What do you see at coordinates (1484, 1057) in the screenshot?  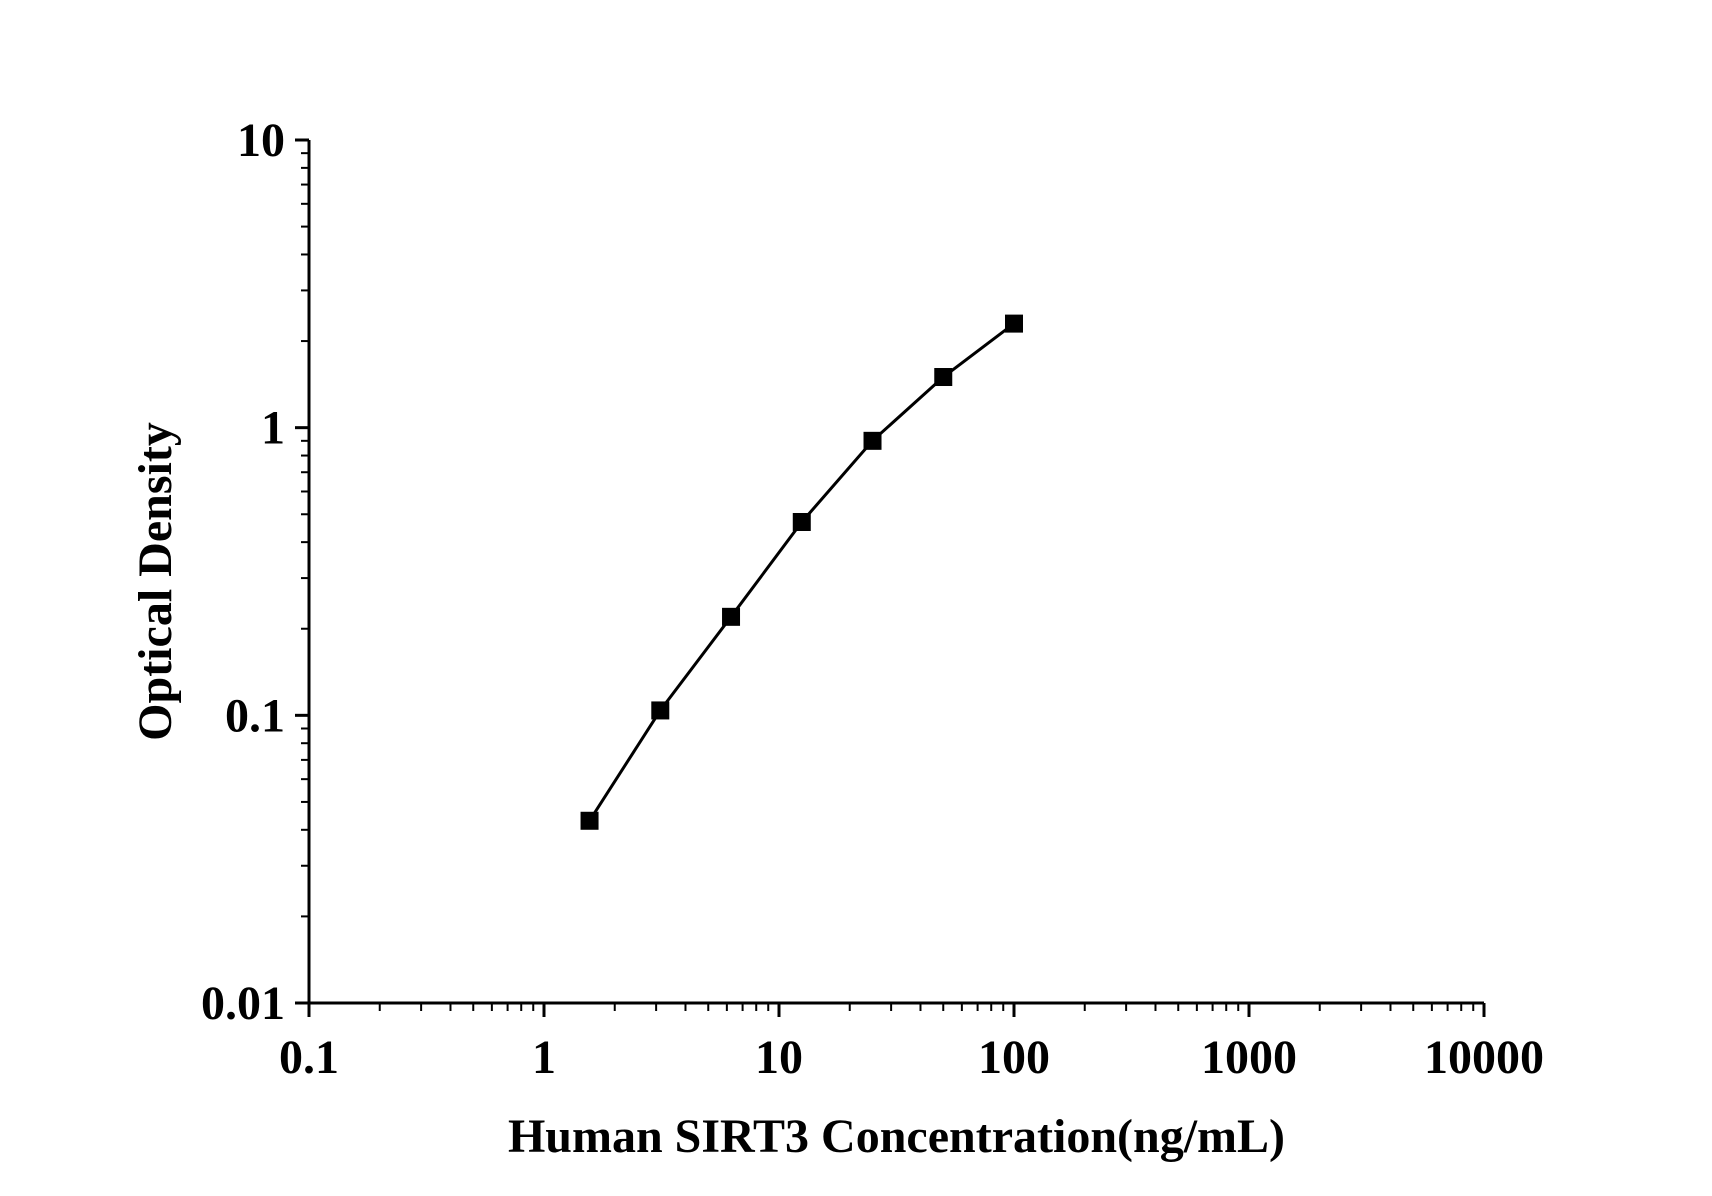 I see `x-tick-label: 10000` at bounding box center [1484, 1057].